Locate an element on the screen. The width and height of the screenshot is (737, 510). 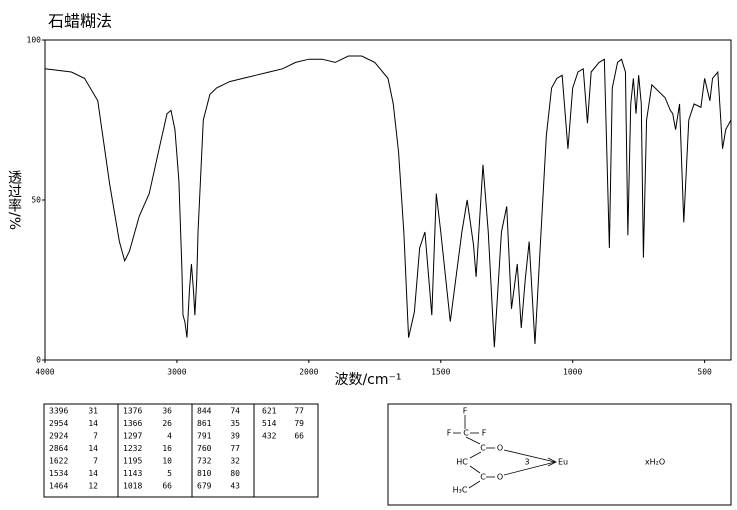
peak-wavenumber: 810 is located at coordinates (204, 473).